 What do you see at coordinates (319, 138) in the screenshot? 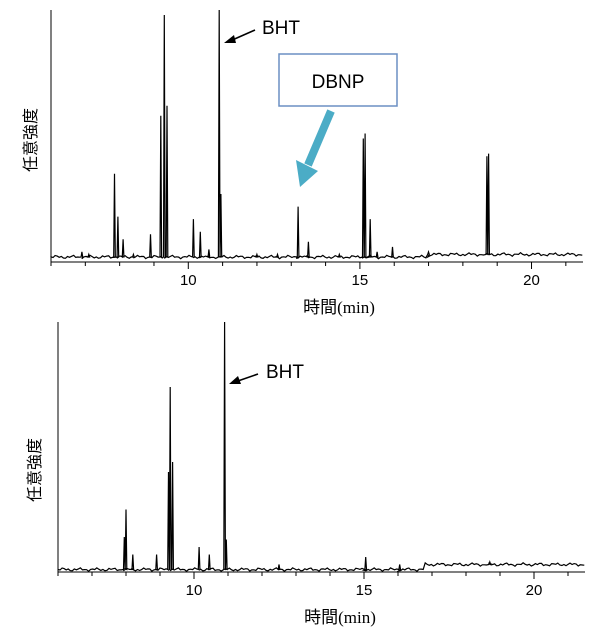
I see `dbnp-arrow-shaft` at bounding box center [319, 138].